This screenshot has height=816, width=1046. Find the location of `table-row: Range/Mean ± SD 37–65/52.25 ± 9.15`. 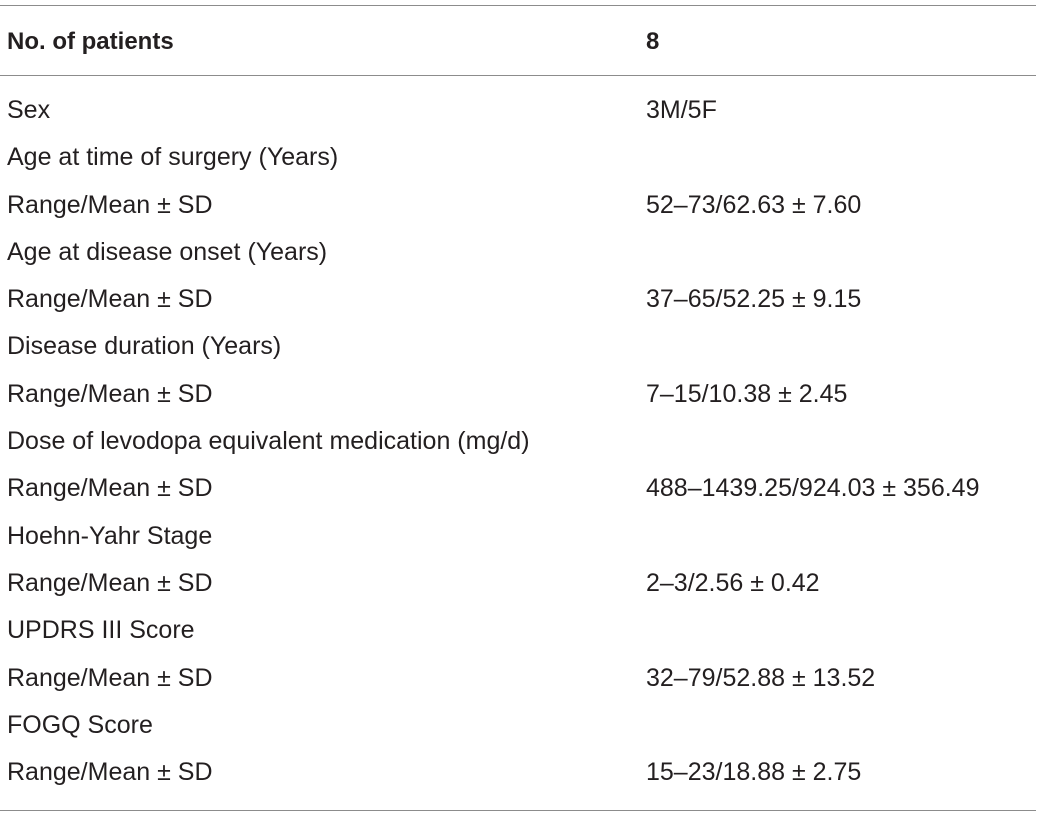

table-row: Range/Mean ± SD 37–65/52.25 ± 9.15 is located at coordinates (518, 302).